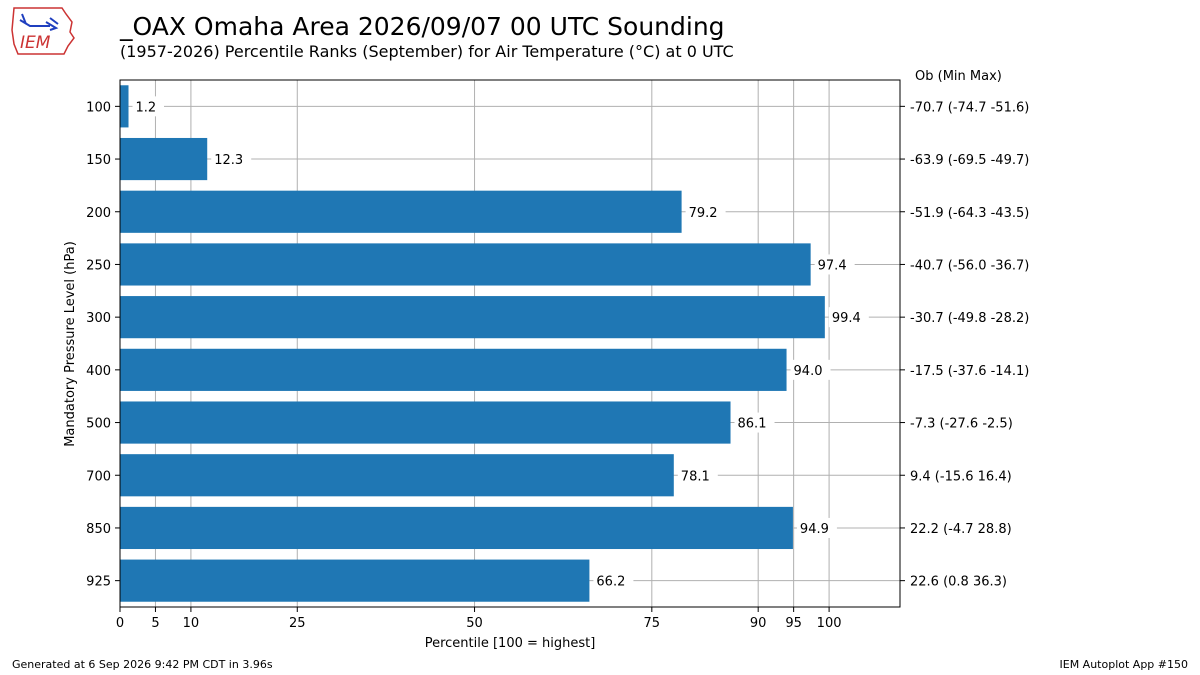  I want to click on x-tick-label: 90, so click(758, 623).